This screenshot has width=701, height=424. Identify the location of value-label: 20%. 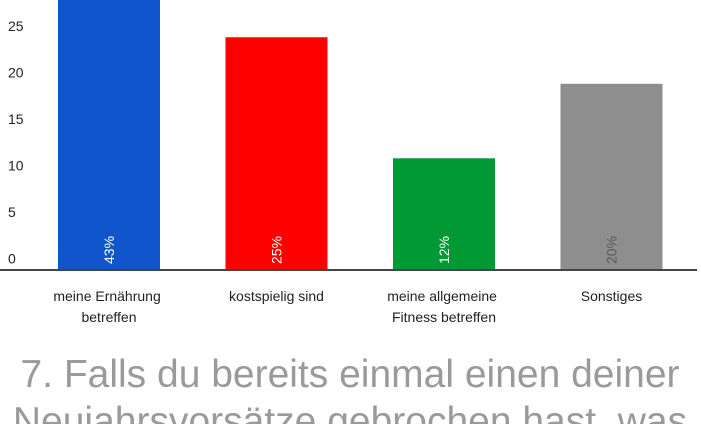
(612, 250).